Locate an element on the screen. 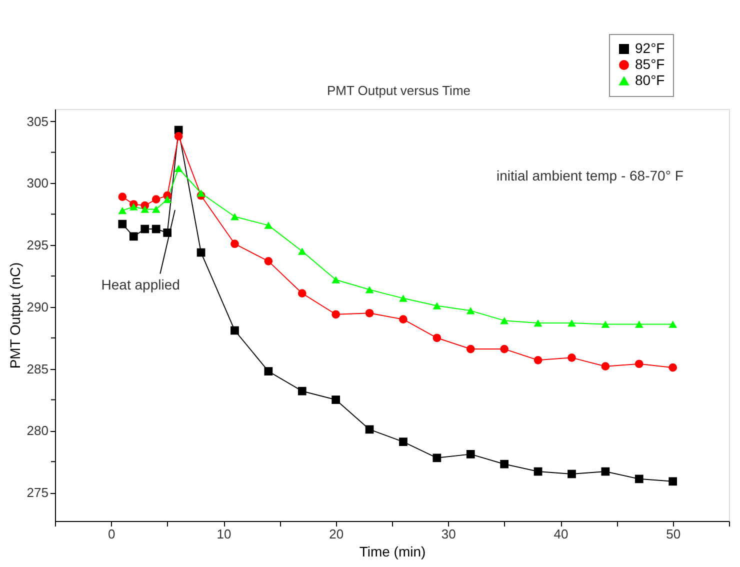  y-tick-label: 290 is located at coordinates (37, 306).